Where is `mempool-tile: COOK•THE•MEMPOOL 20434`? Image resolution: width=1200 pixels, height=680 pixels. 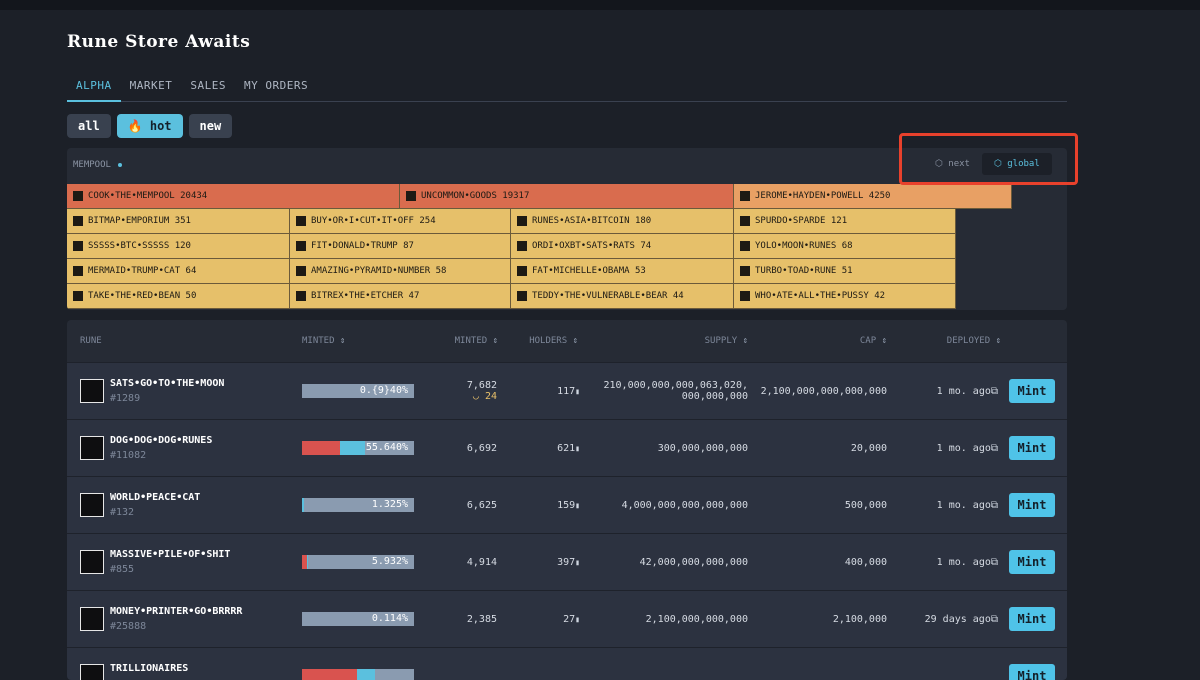
mempool-tile: COOK•THE•MEMPOOL 20434 is located at coordinates (233, 196).